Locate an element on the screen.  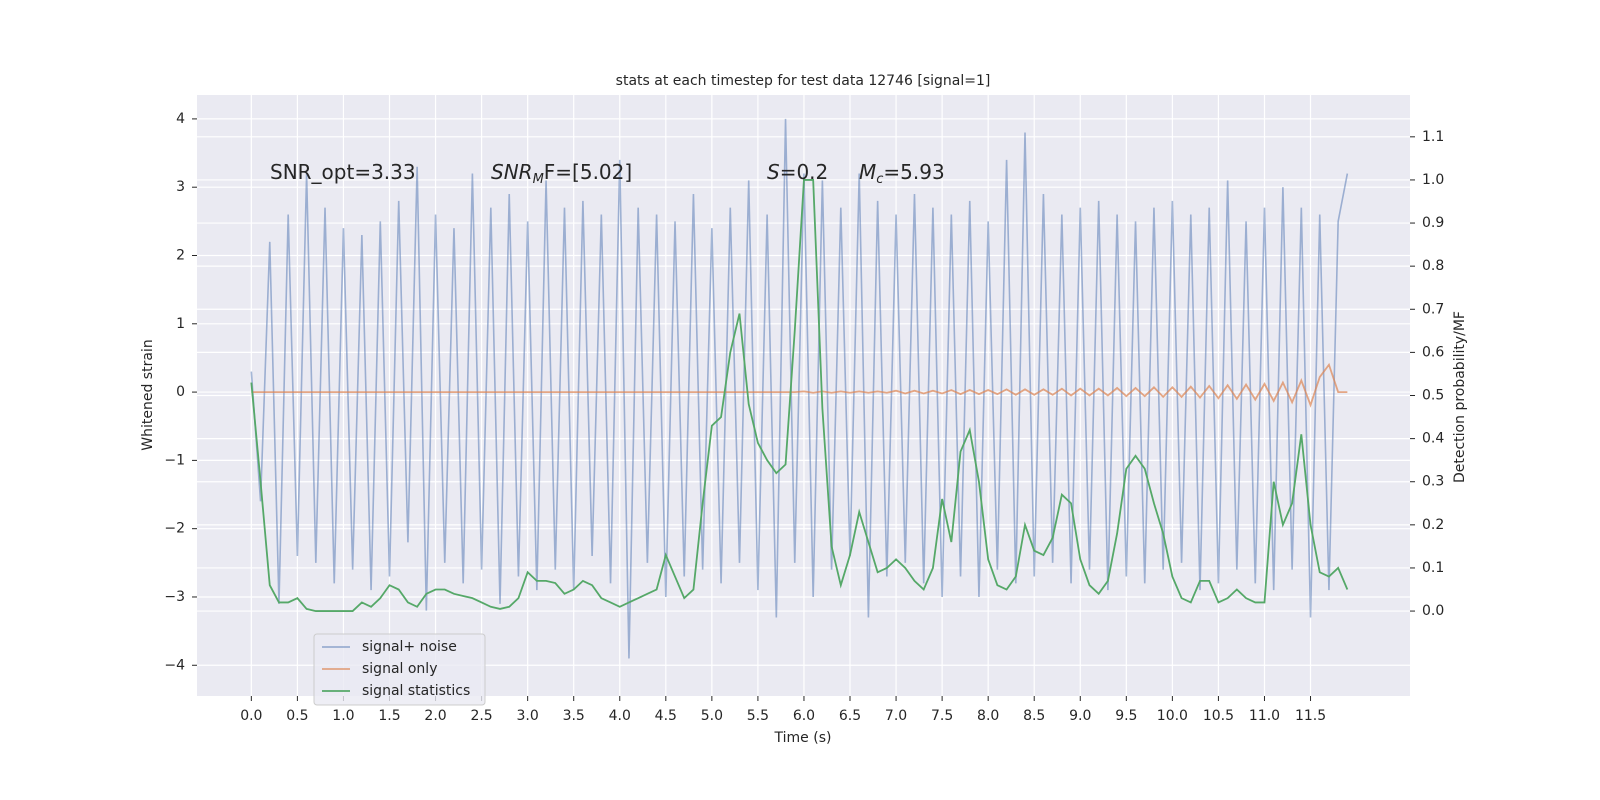
x-tick-label: 1.5 is located at coordinates (389, 716).